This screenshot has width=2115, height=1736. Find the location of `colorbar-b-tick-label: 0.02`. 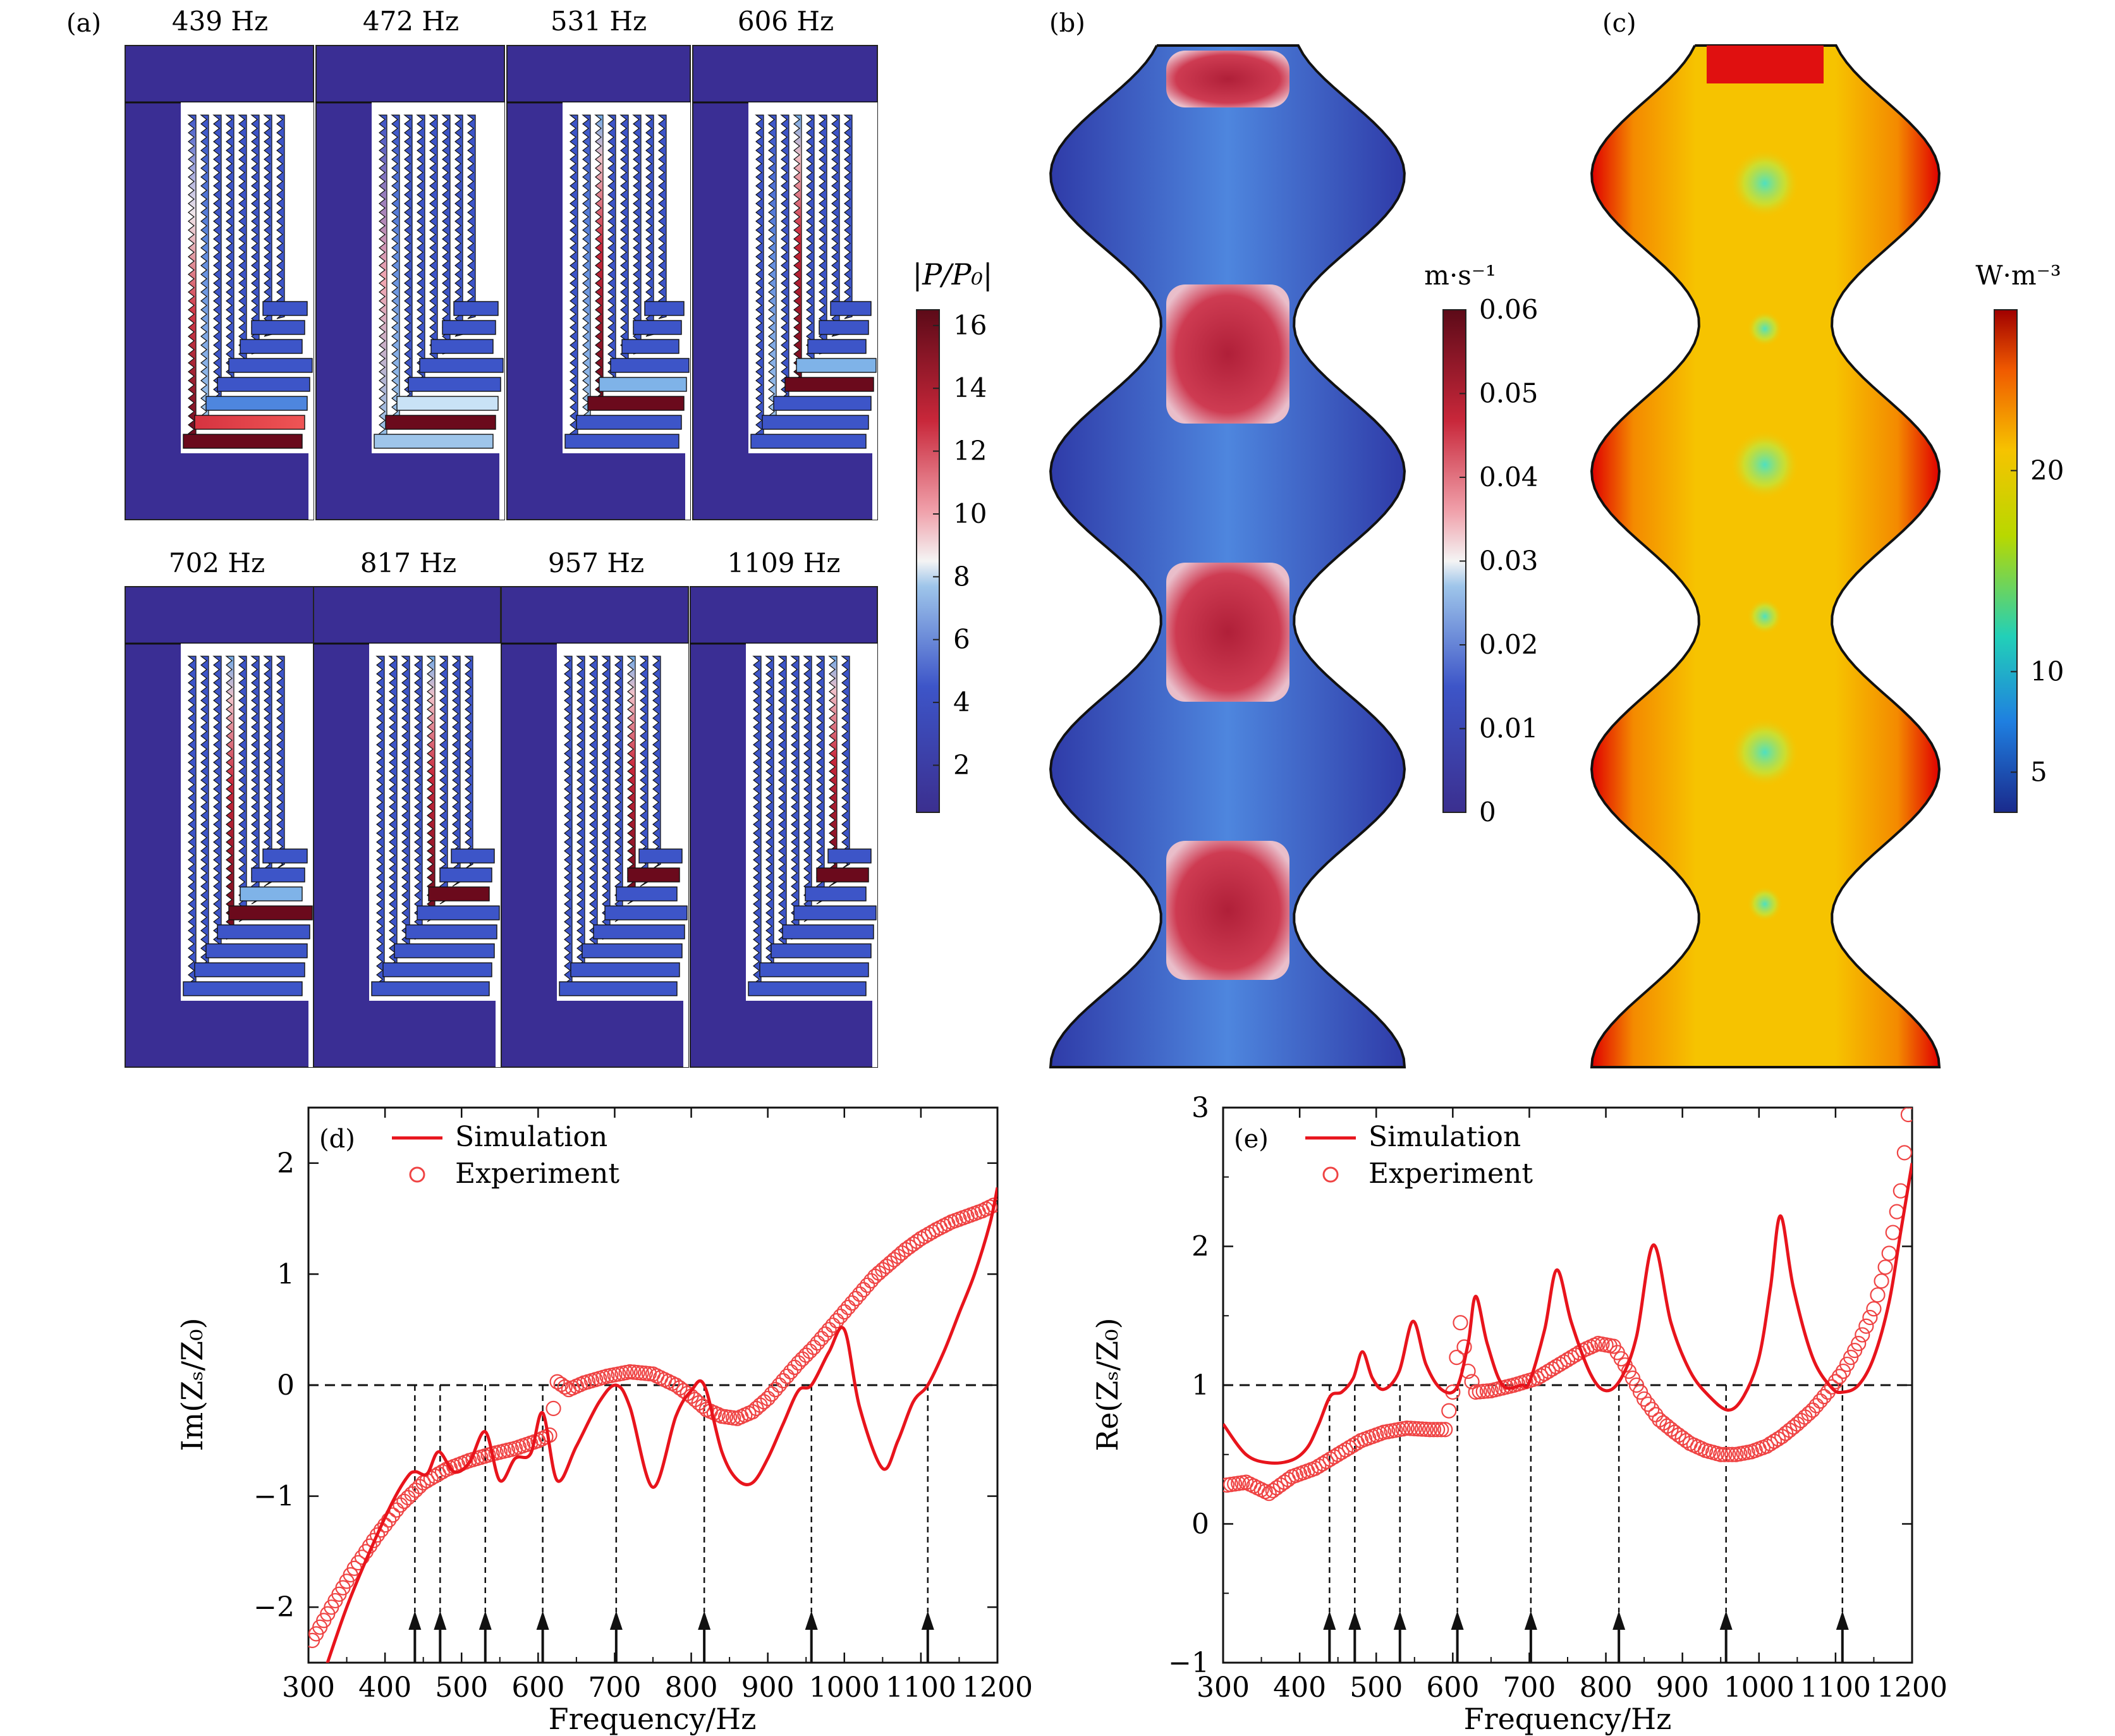

colorbar-b-tick-label: 0.02 is located at coordinates (1509, 644).